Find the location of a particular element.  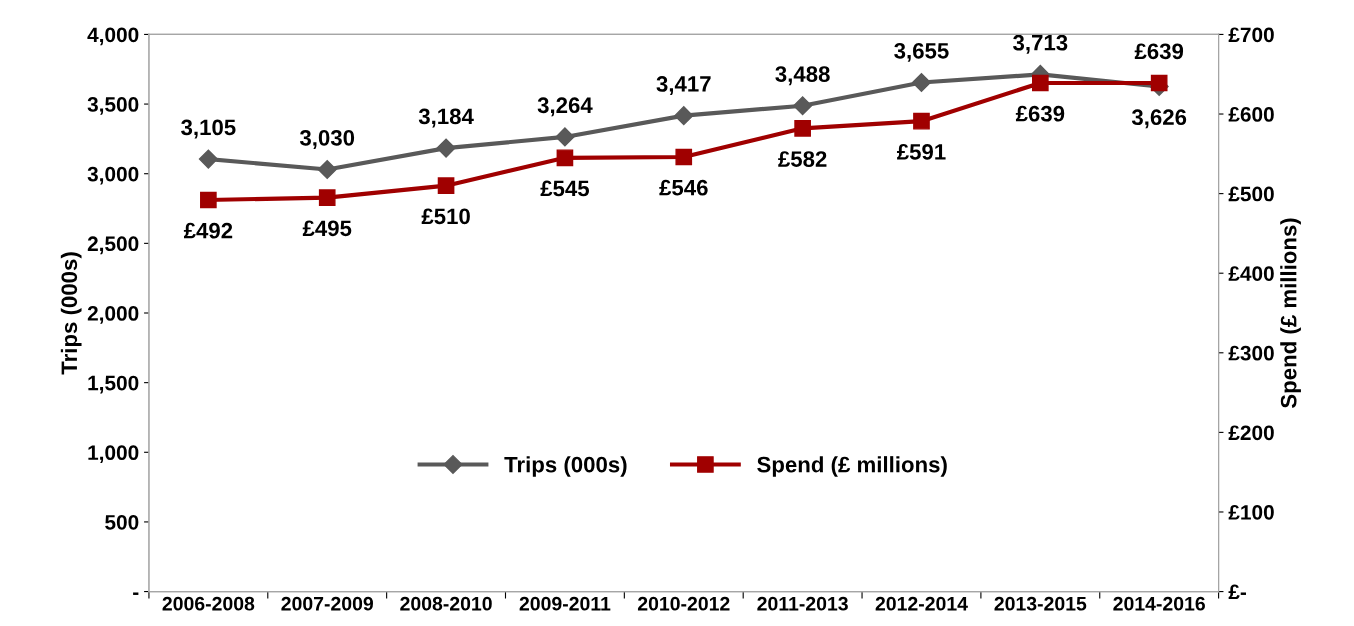

x-tick-label: 2013-2015 is located at coordinates (1040, 603).